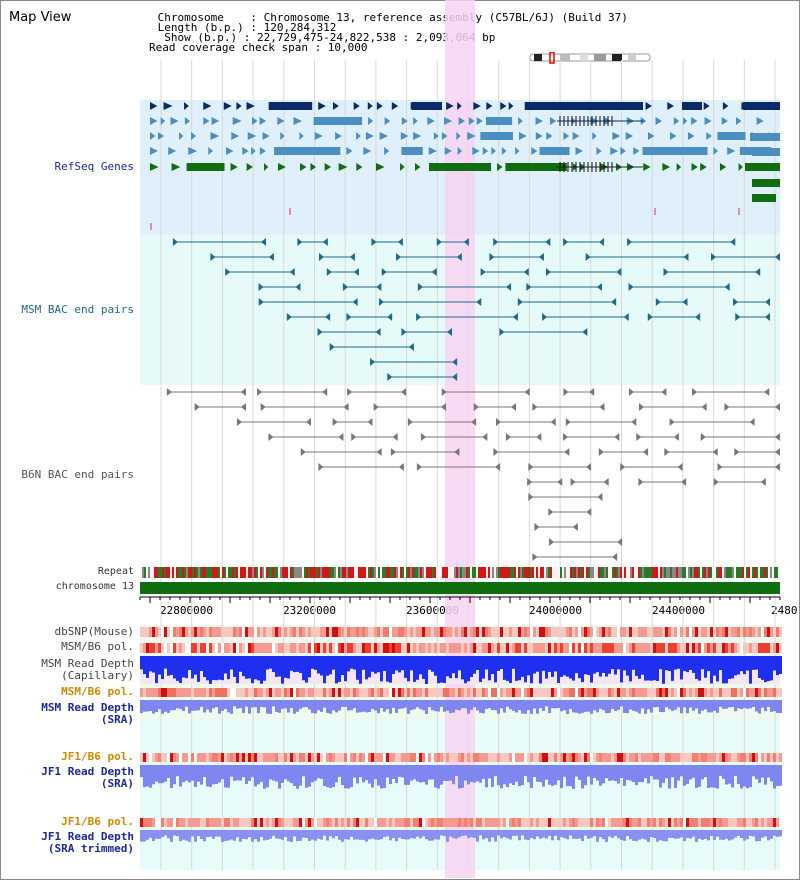  What do you see at coordinates (87, 713) in the screenshot?
I see `msm-read-depth-sra-label: MSM Read Depth (SRA)` at bounding box center [87, 713].